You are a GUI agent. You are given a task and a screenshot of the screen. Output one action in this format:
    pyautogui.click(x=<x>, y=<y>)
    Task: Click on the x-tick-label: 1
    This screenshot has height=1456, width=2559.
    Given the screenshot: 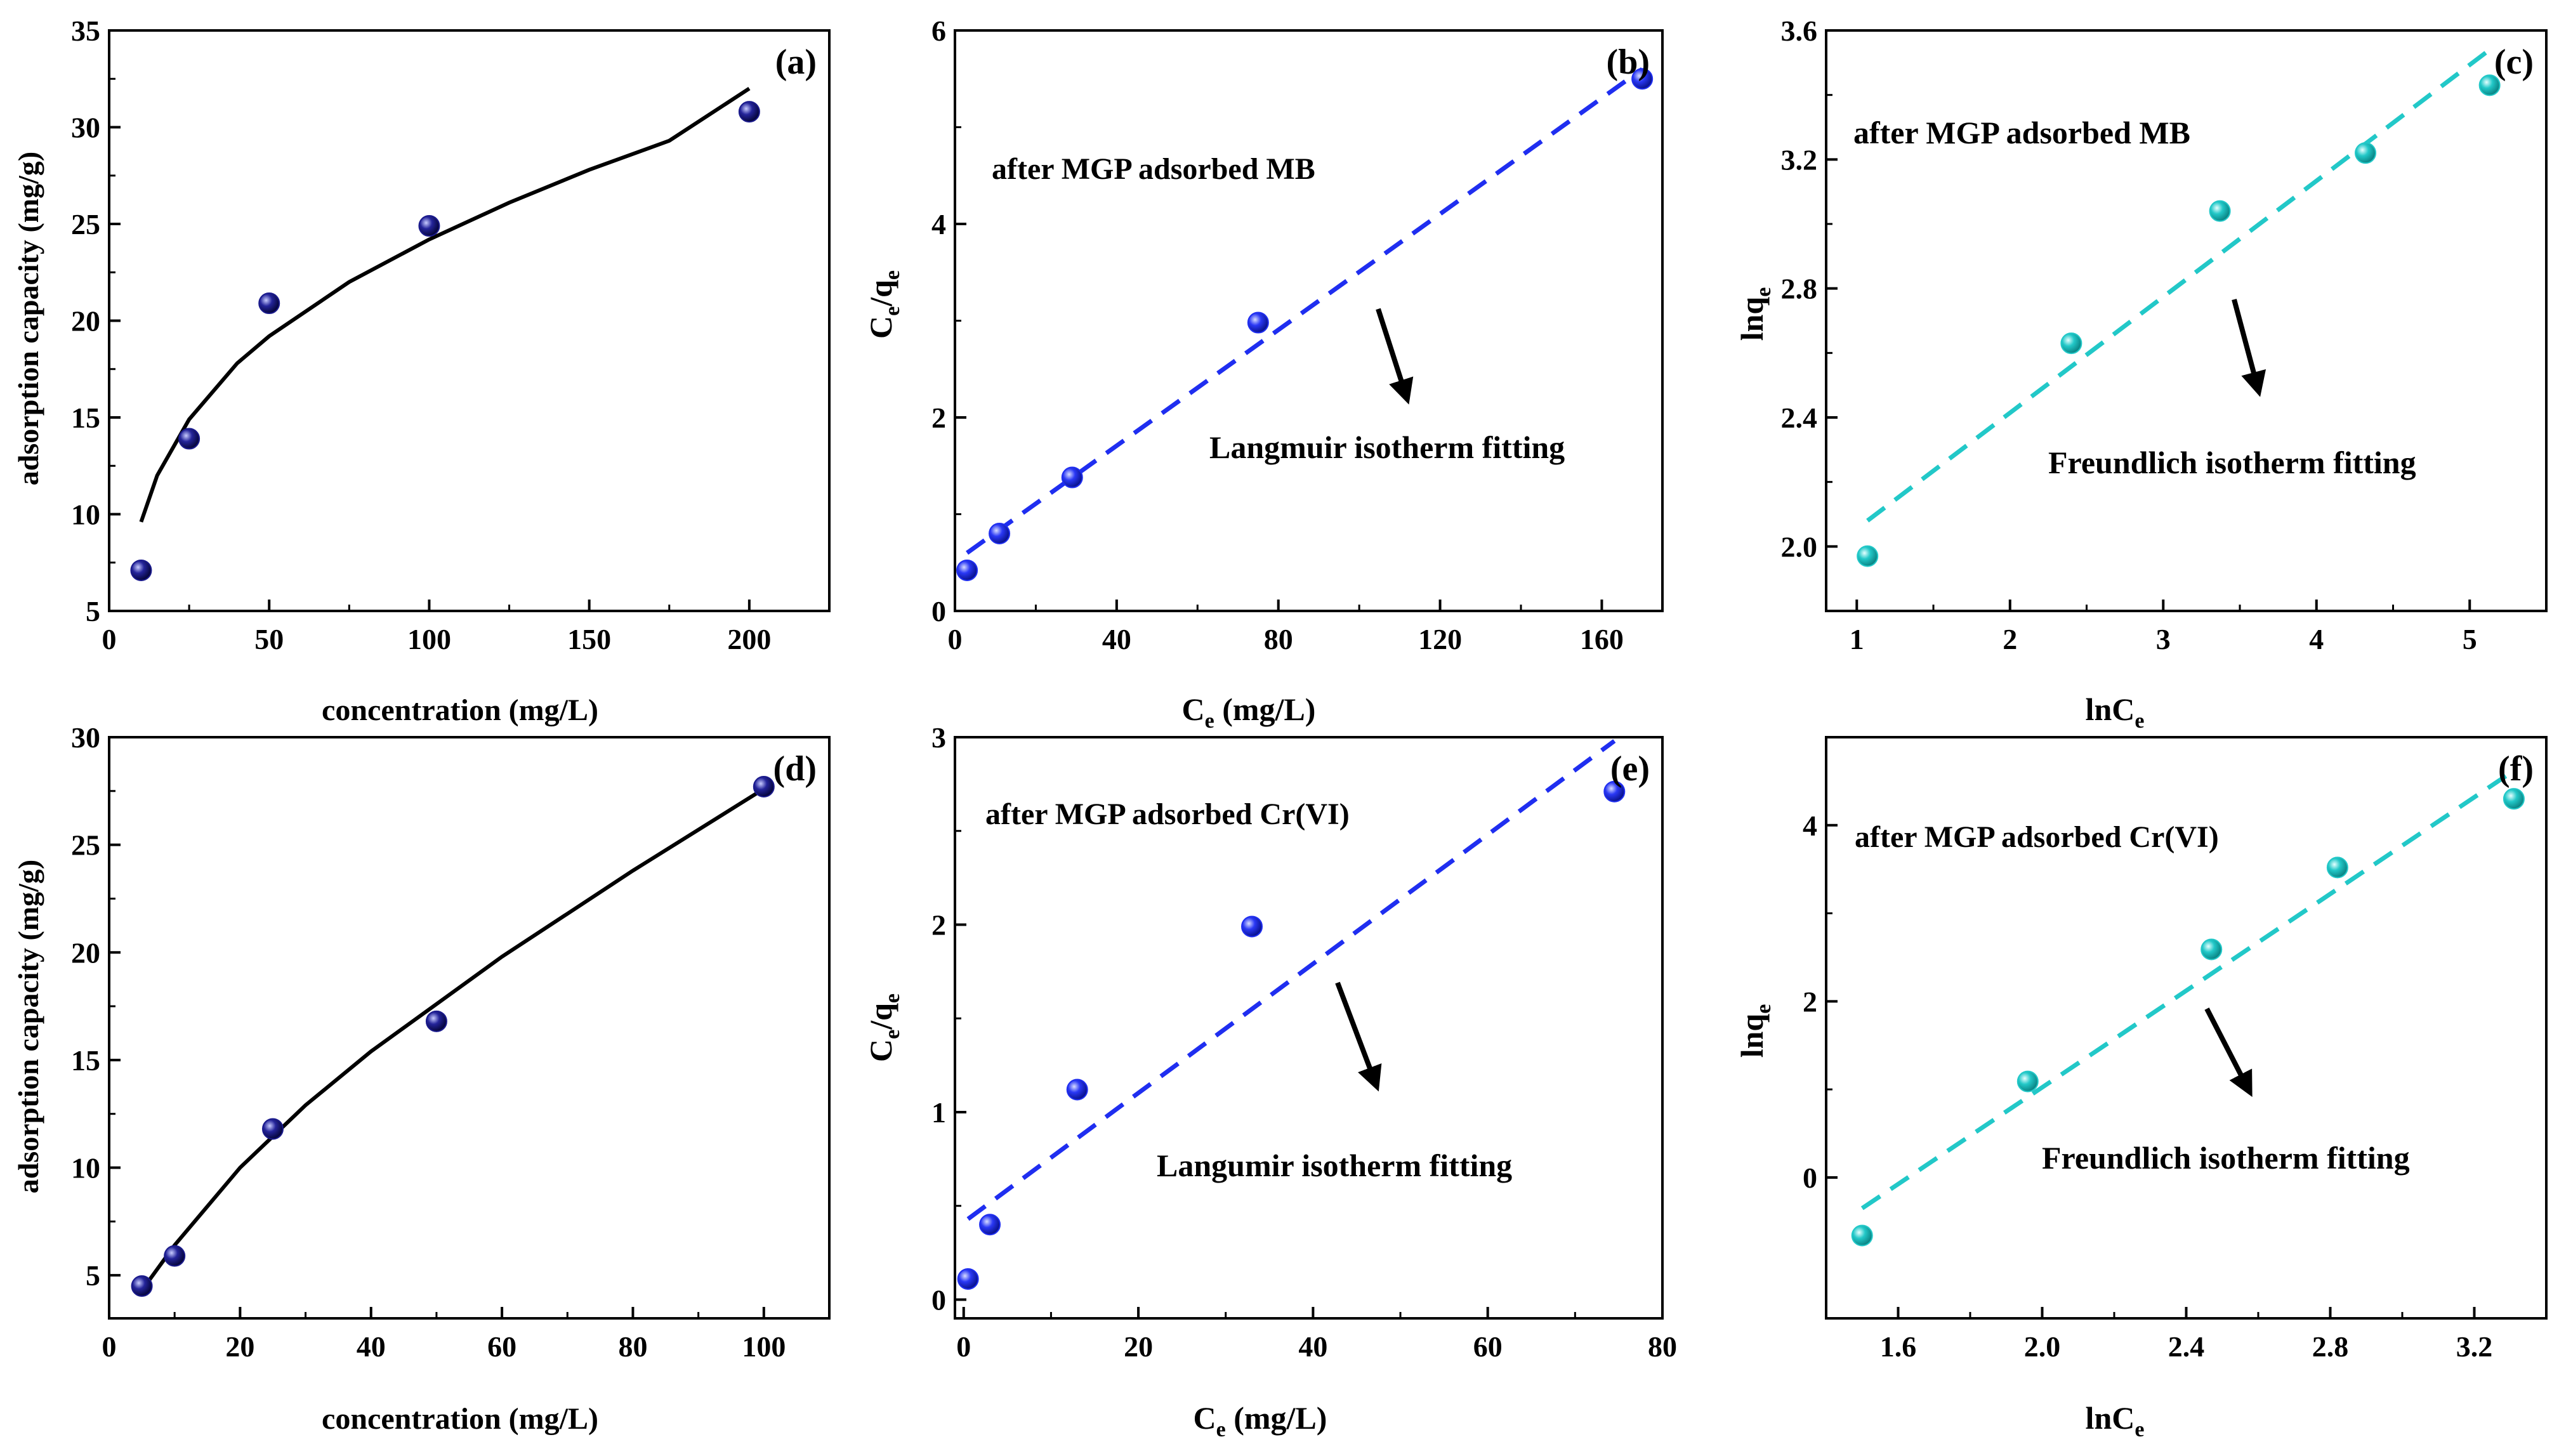 What is the action you would take?
    pyautogui.click(x=1857, y=639)
    